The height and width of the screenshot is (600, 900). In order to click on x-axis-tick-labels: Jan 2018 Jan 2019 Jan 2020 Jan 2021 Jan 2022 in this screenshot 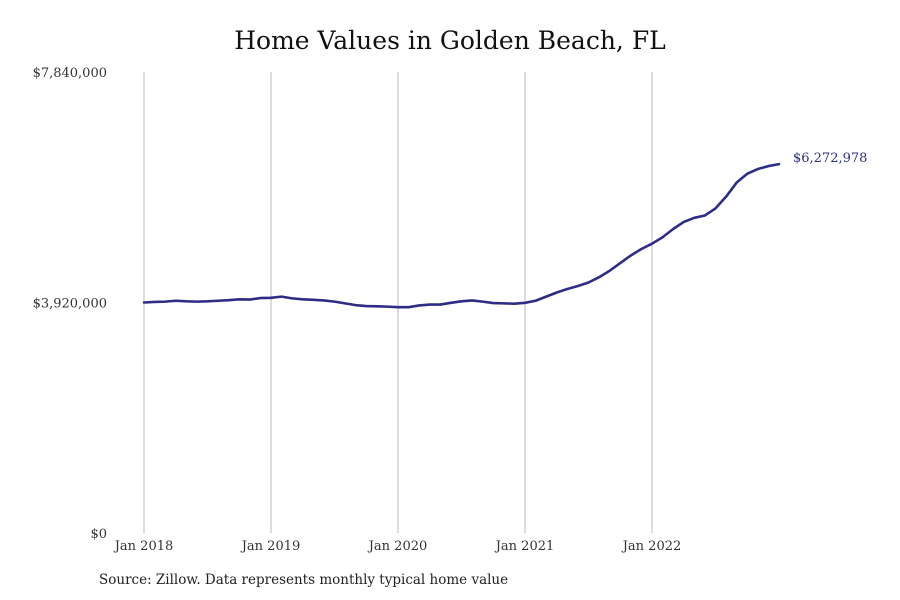, I will do `click(397, 546)`.